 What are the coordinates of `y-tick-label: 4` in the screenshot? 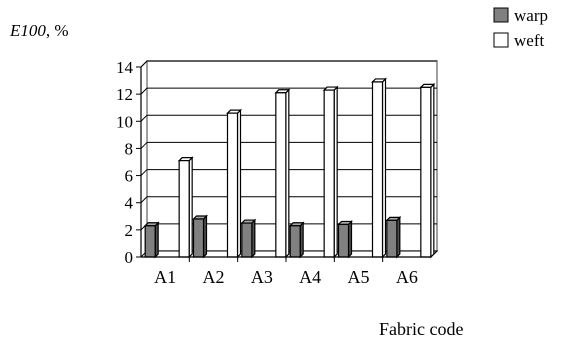 It's located at (129, 203).